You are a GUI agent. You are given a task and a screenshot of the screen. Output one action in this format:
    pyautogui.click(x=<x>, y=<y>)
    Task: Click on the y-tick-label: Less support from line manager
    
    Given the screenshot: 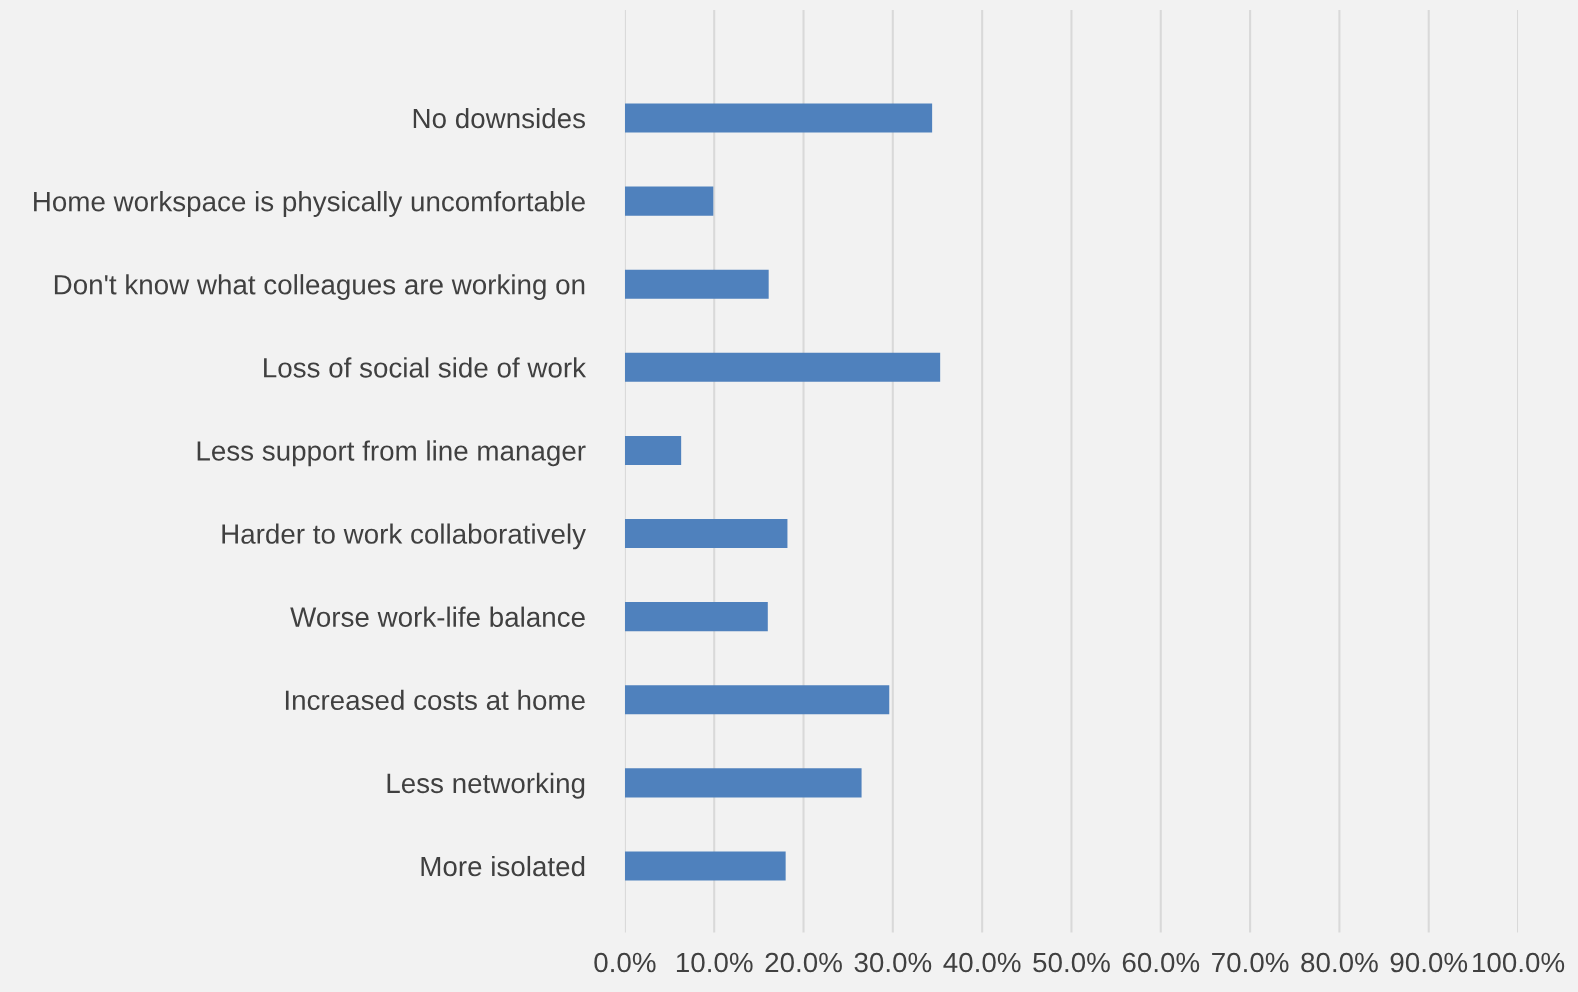 What is the action you would take?
    pyautogui.click(x=391, y=453)
    